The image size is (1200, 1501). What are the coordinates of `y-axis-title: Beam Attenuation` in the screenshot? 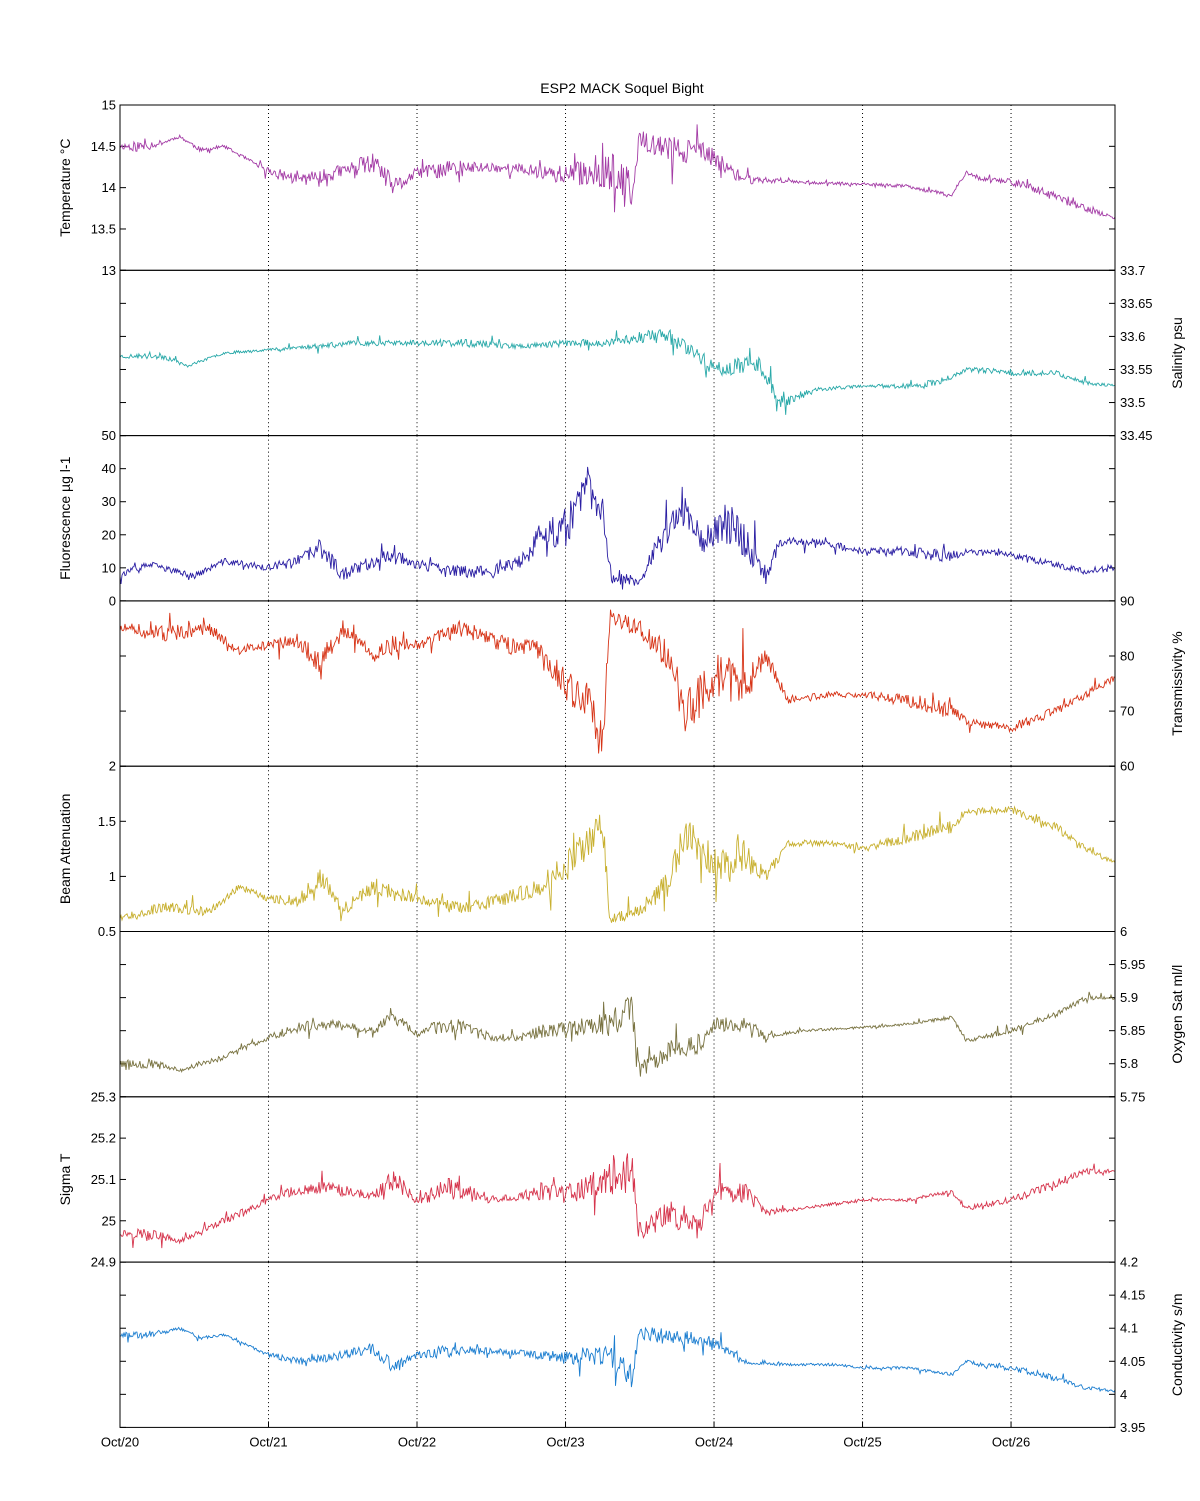 It's located at (65, 849).